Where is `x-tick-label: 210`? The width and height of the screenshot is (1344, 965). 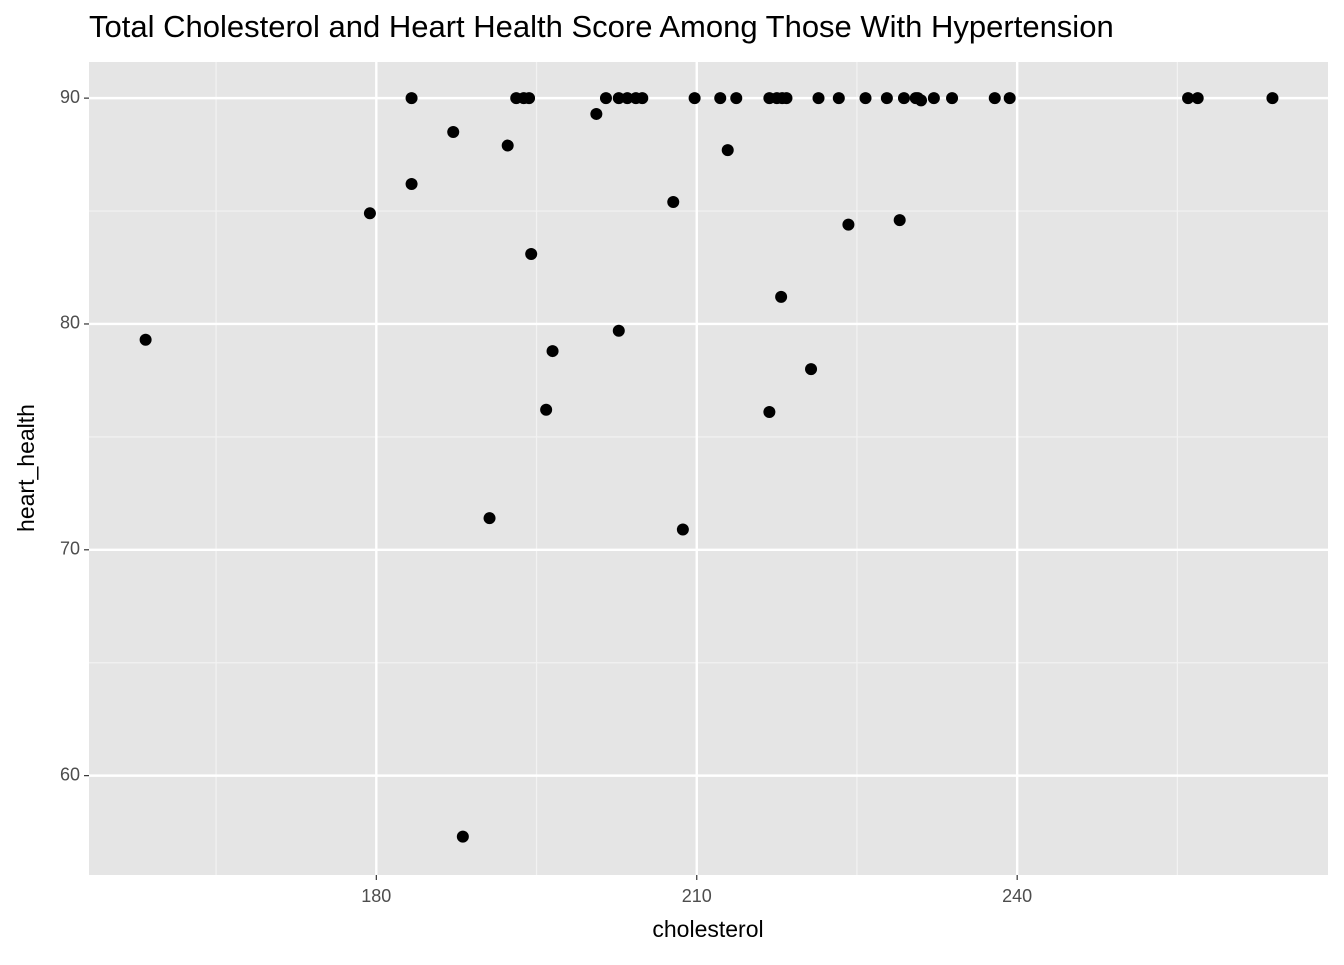 x-tick-label: 210 is located at coordinates (697, 896).